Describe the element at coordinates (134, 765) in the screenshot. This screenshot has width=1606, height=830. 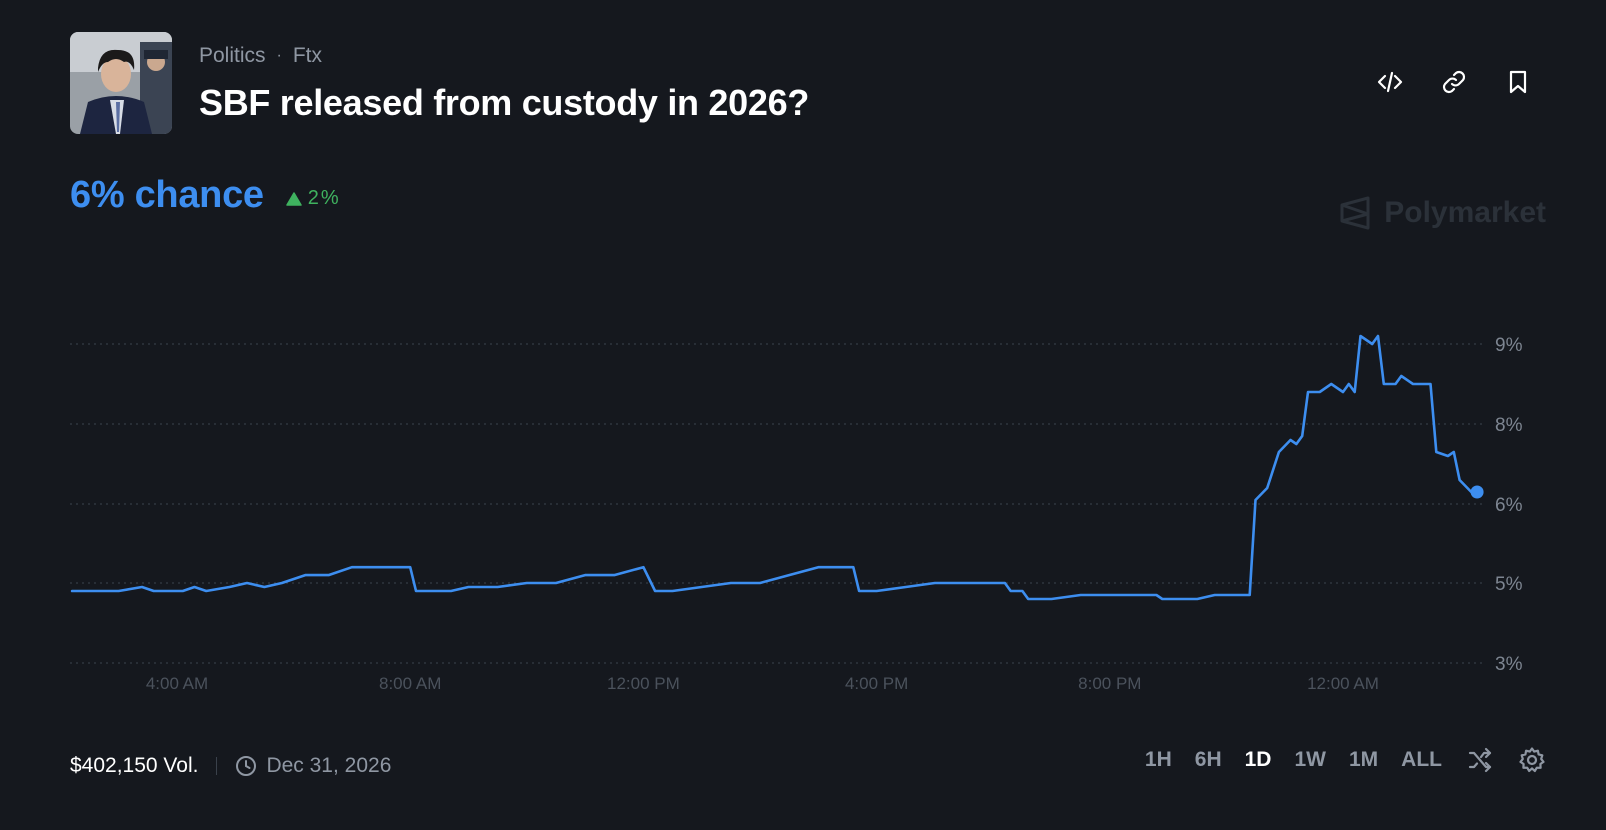
I see `volume: $402,150 Vol.` at that location.